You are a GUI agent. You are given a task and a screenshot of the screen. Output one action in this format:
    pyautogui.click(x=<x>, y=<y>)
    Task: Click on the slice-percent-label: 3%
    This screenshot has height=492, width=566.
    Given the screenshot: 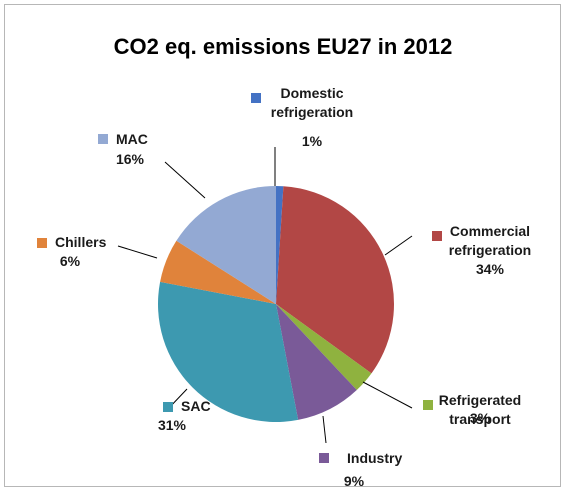 What is the action you would take?
    pyautogui.click(x=480, y=418)
    